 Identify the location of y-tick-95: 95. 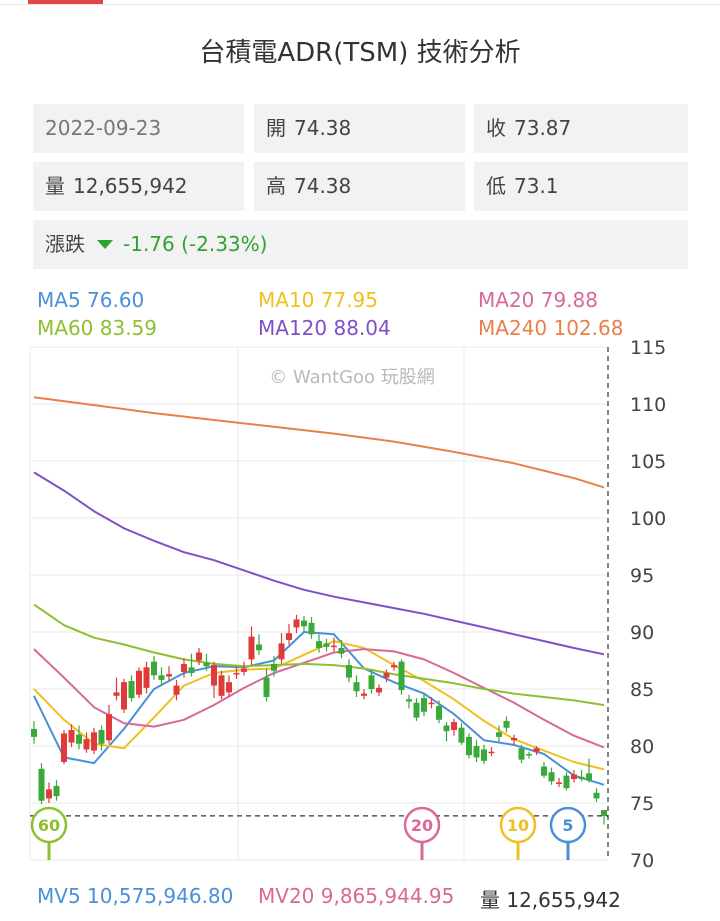
(642, 576).